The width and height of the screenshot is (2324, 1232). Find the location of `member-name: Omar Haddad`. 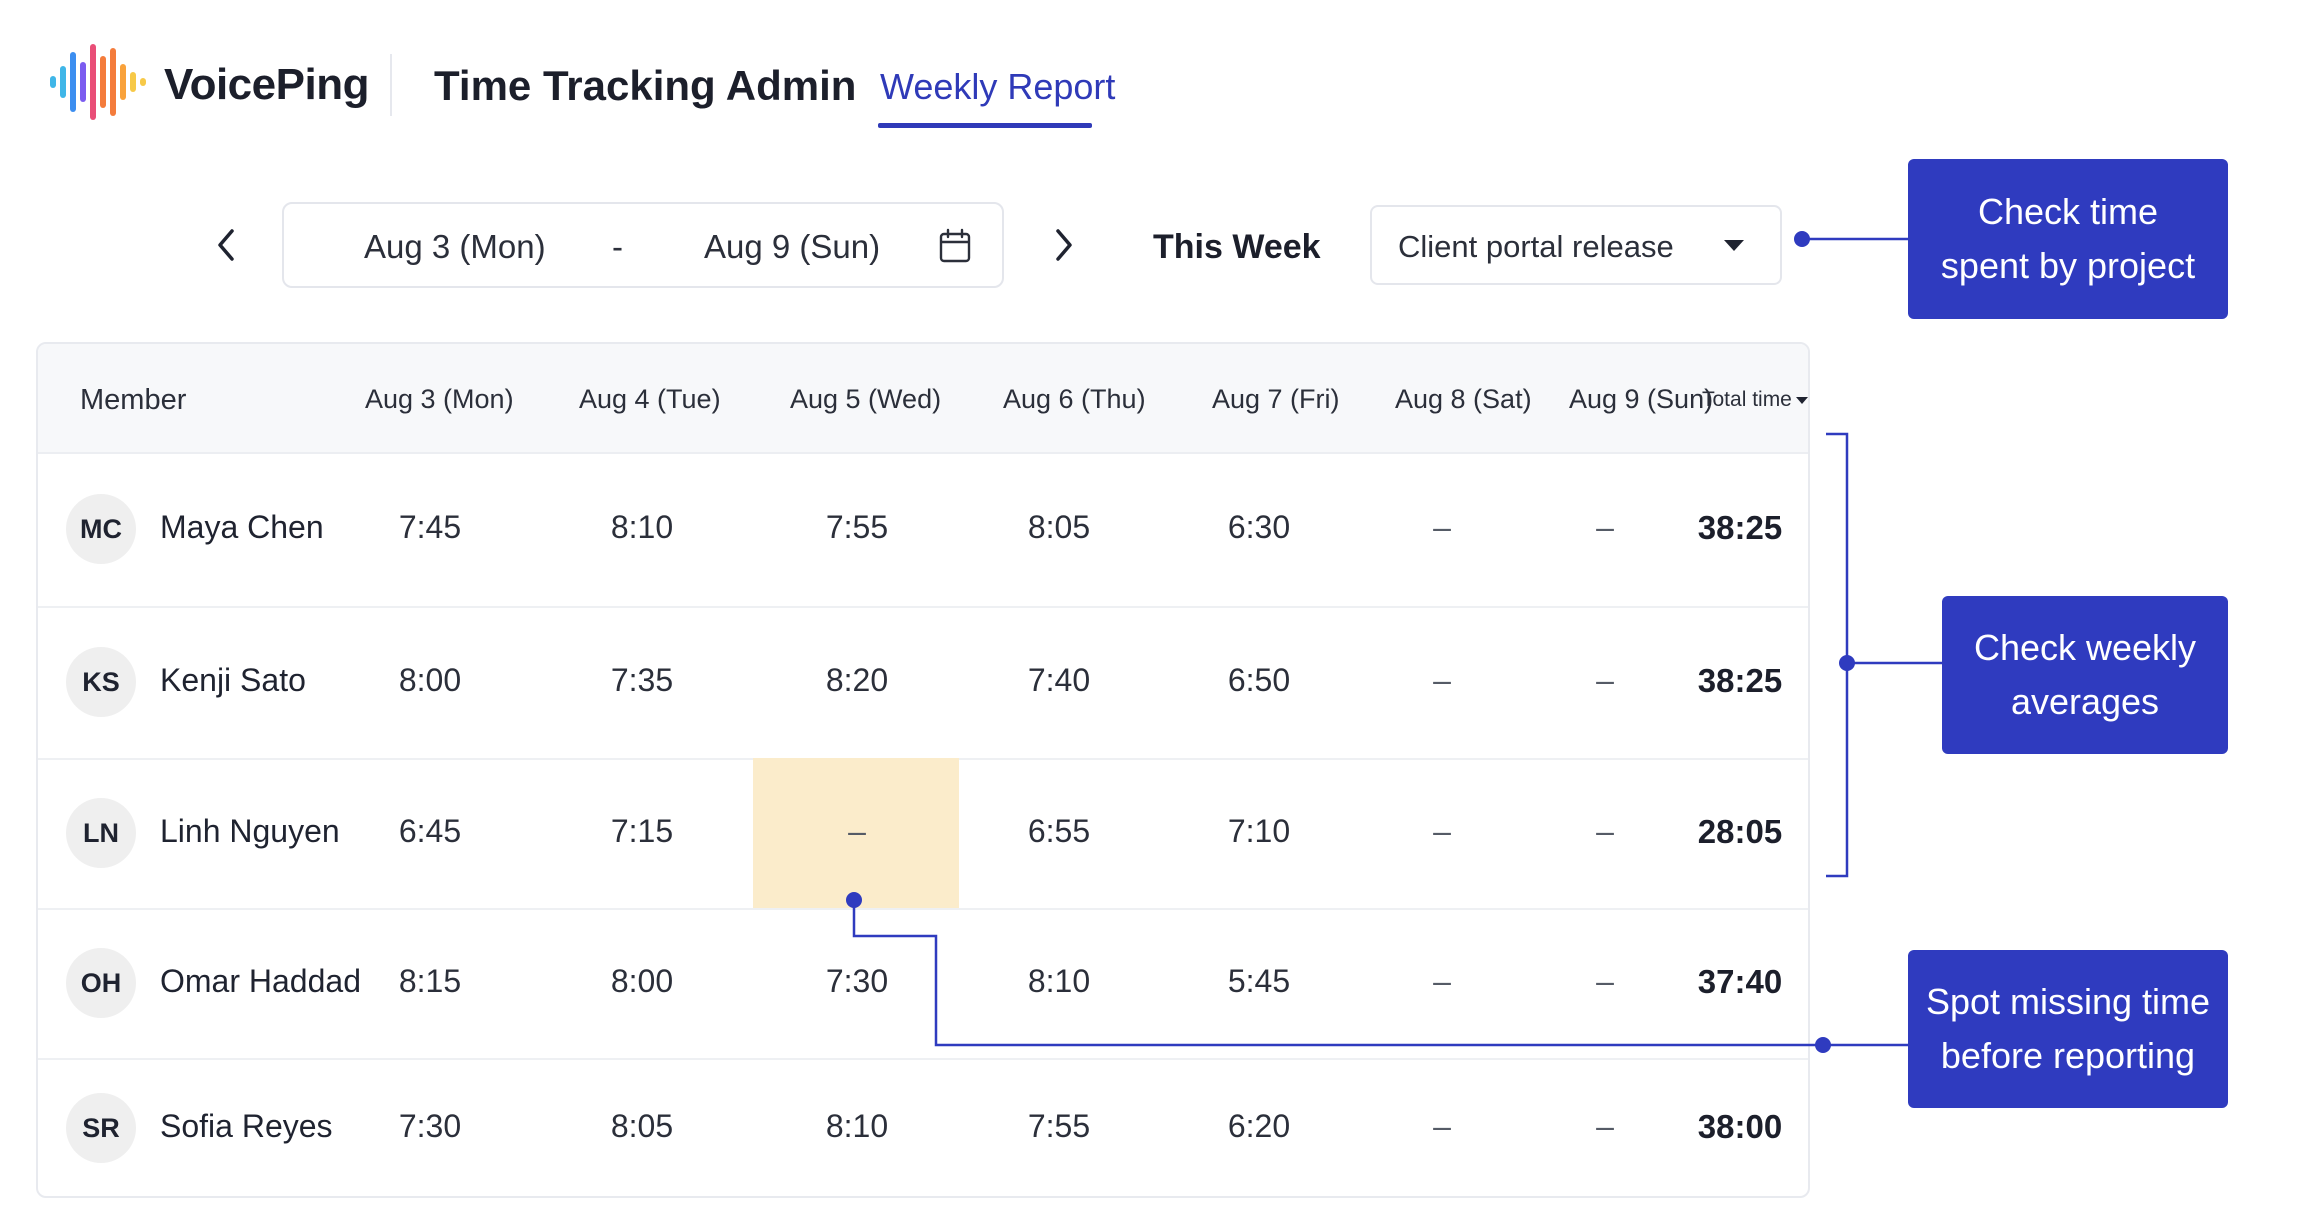

member-name: Omar Haddad is located at coordinates (260, 981).